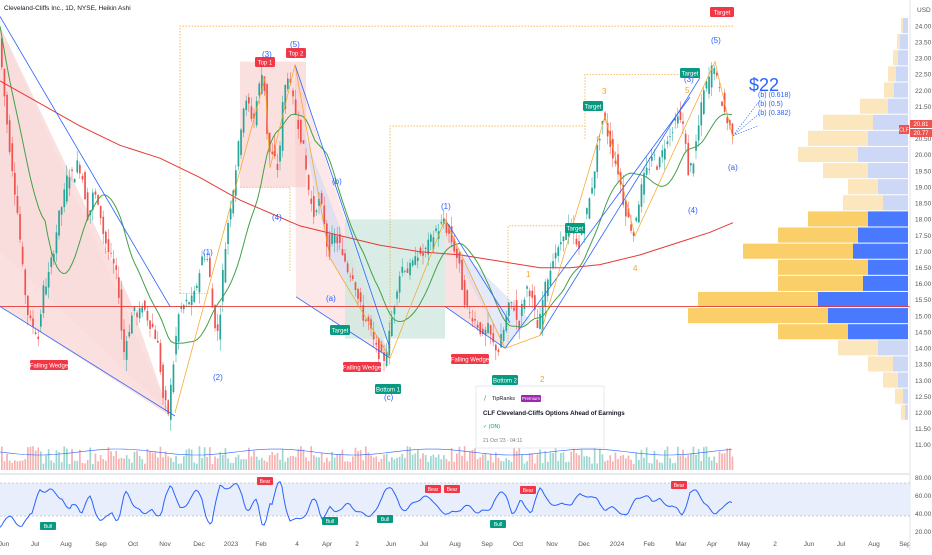 This screenshot has width=932, height=555. What do you see at coordinates (327, 544) in the screenshot?
I see `time-tick-label: Apr` at bounding box center [327, 544].